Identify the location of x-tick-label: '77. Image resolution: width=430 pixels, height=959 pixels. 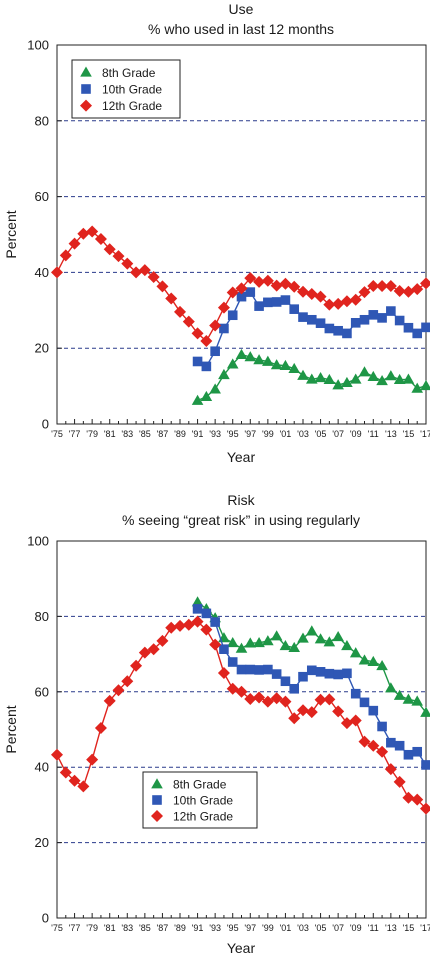
(75, 928).